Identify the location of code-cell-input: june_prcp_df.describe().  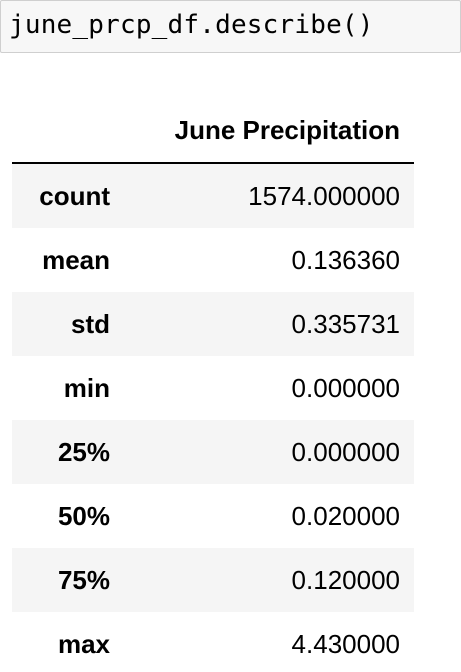
(230, 26).